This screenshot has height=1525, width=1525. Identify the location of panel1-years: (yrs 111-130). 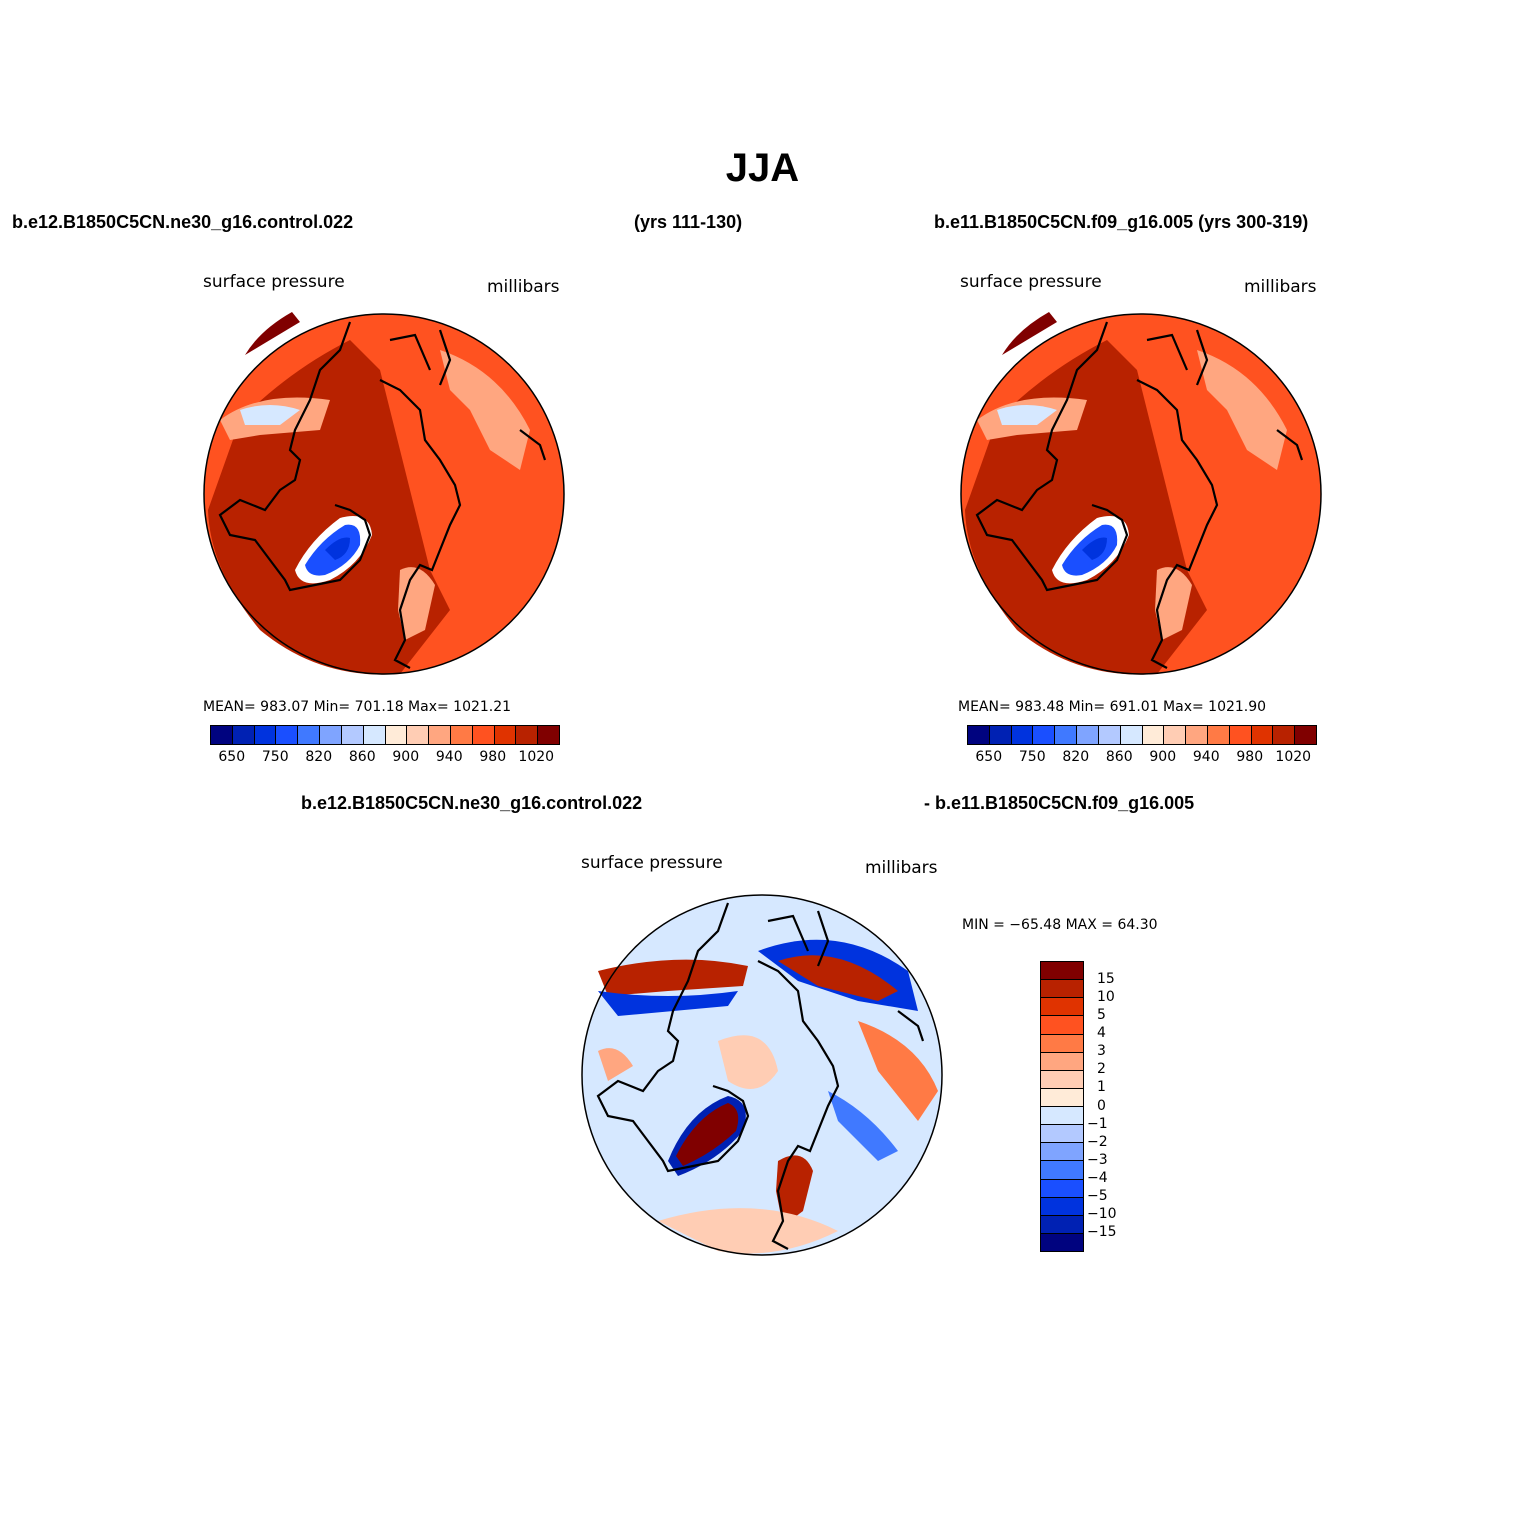
(688, 222).